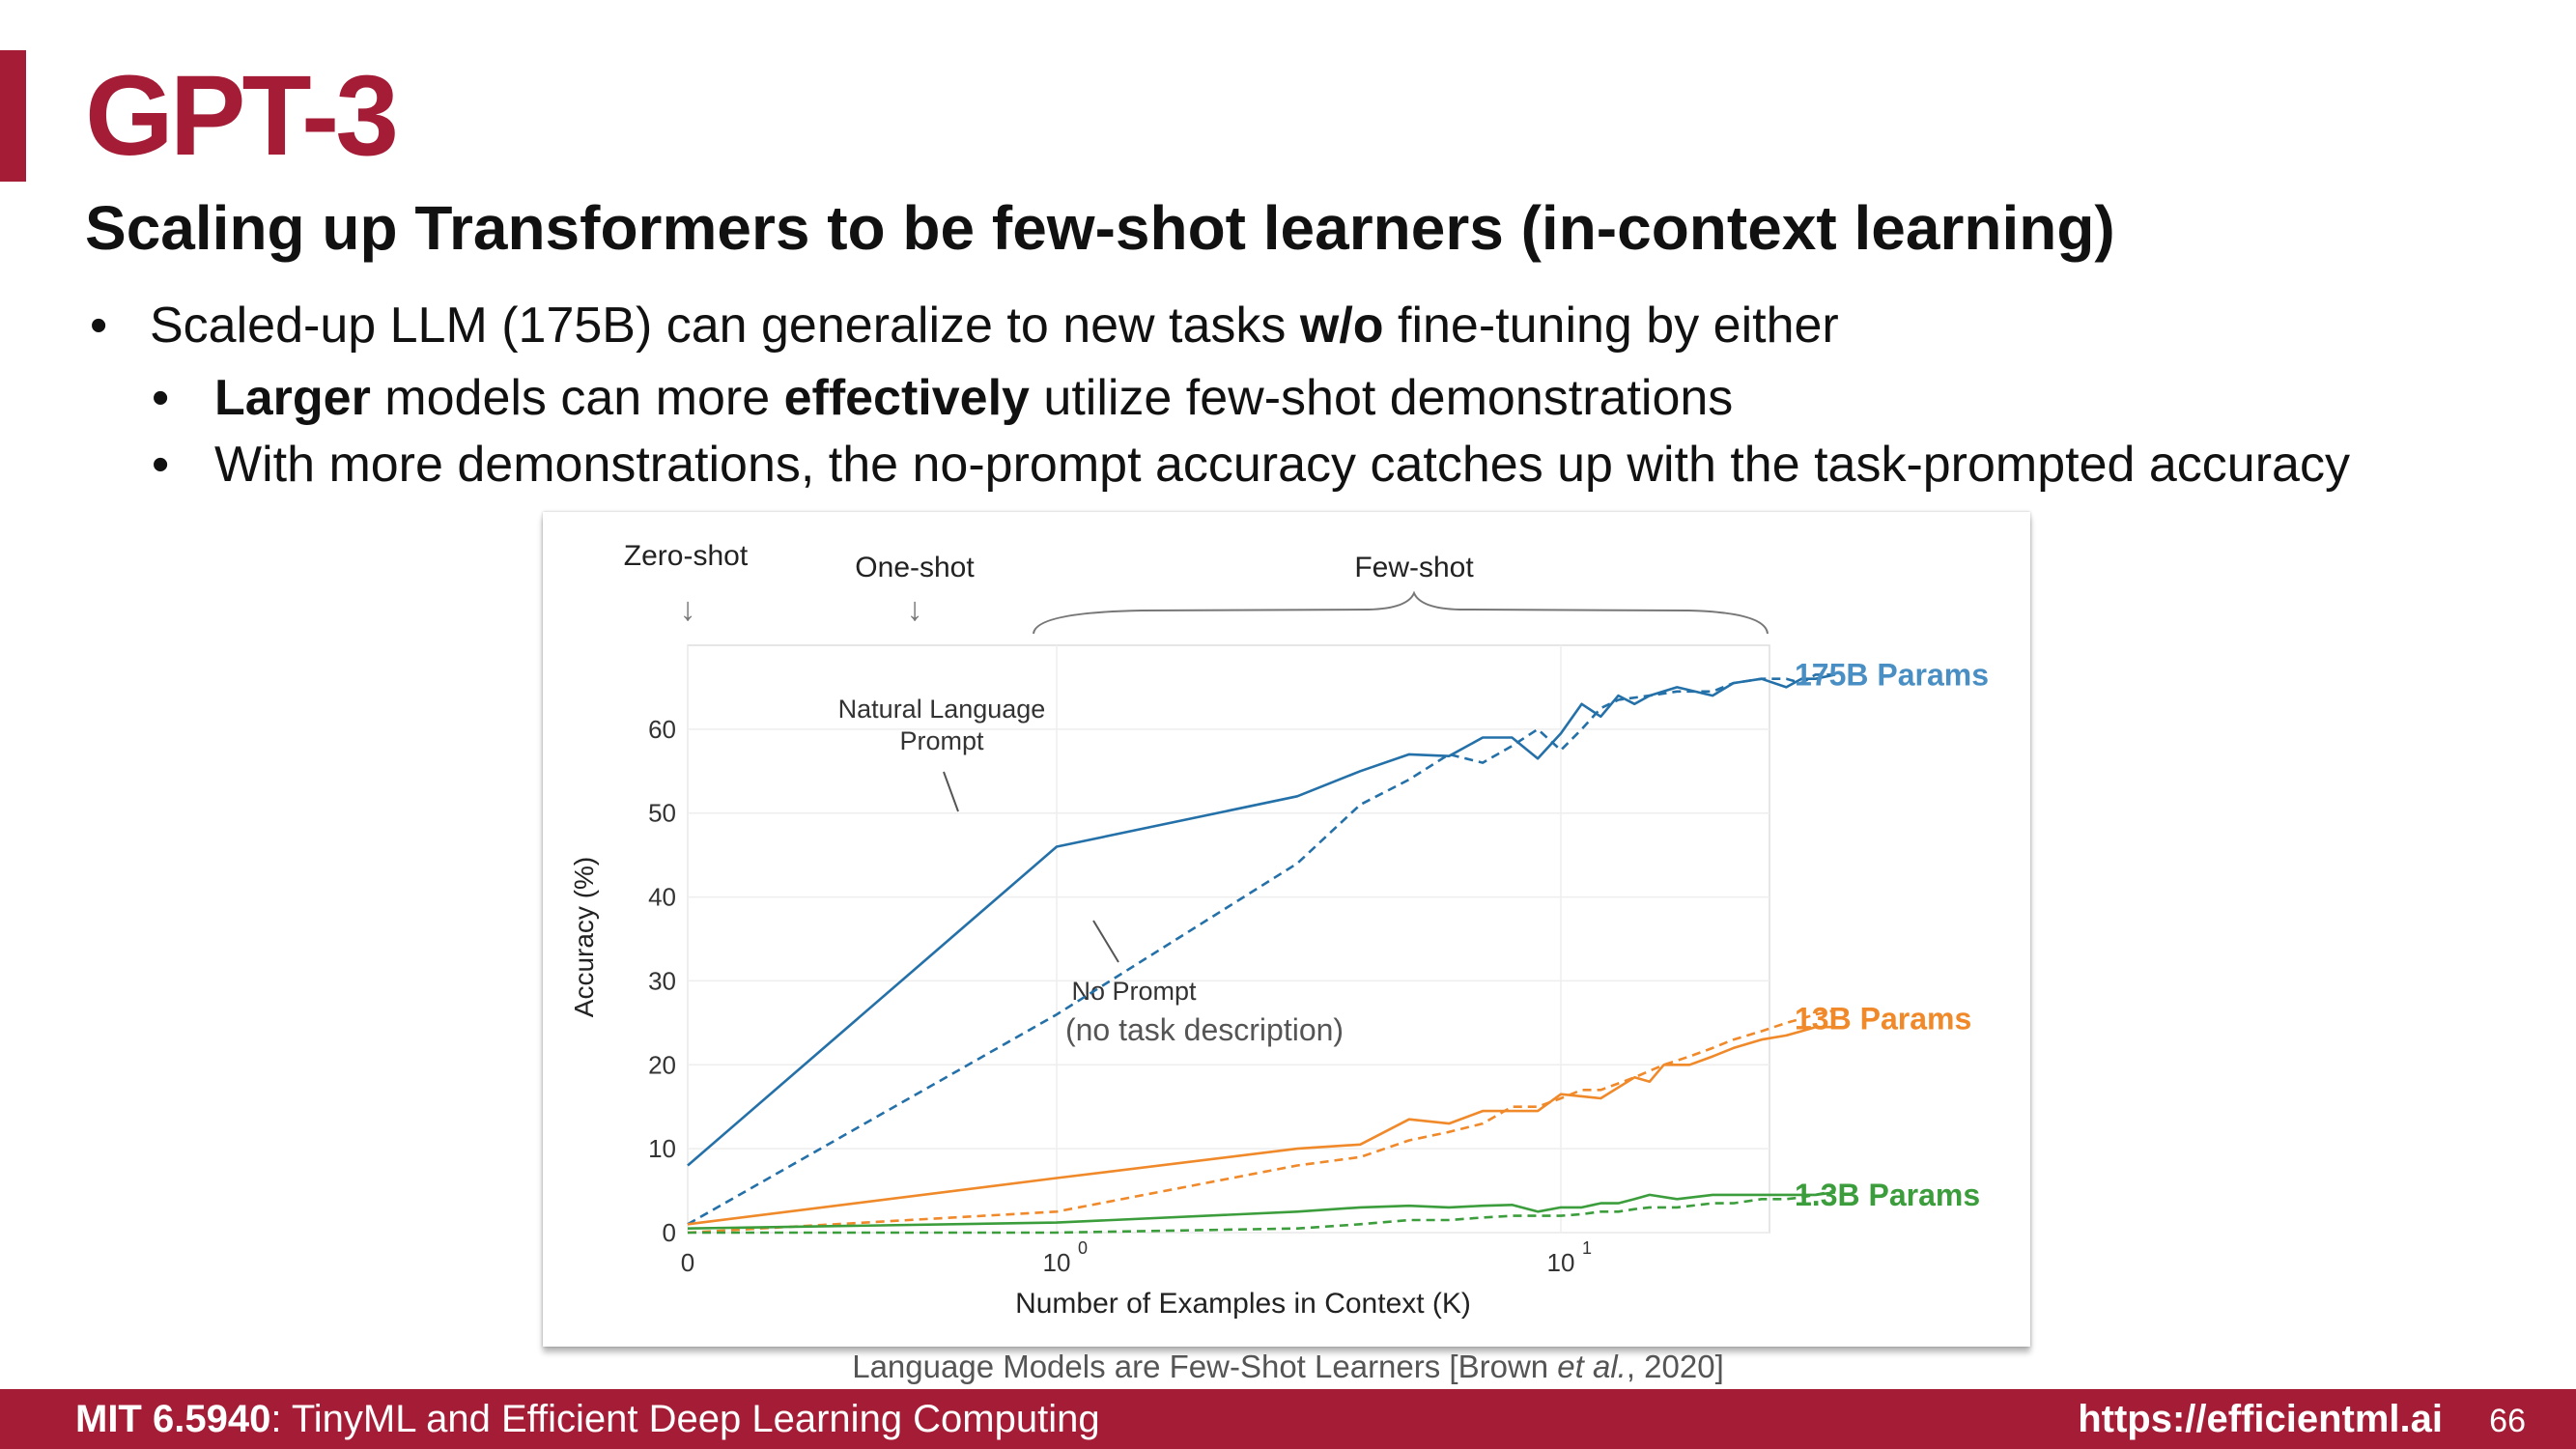 This screenshot has height=1449, width=2576. Describe the element at coordinates (13, 116) in the screenshot. I see `title-accent-bar` at that location.